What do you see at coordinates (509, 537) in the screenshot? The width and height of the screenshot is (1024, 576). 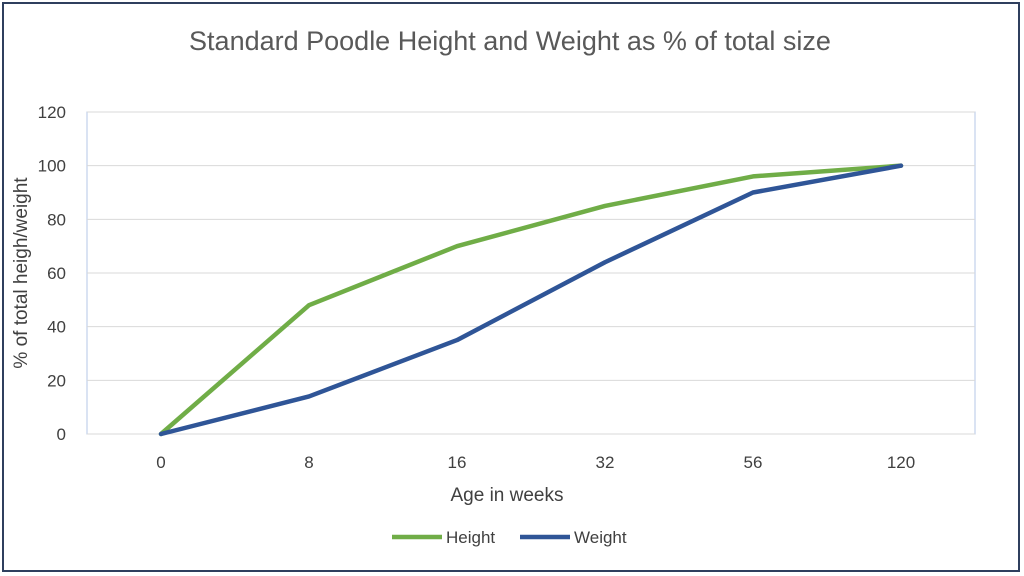 I see `legend: Height Weight` at bounding box center [509, 537].